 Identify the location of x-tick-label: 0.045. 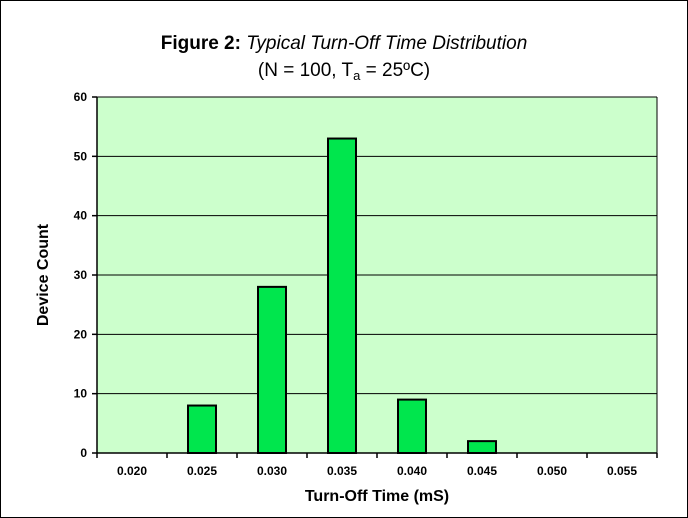
(482, 471).